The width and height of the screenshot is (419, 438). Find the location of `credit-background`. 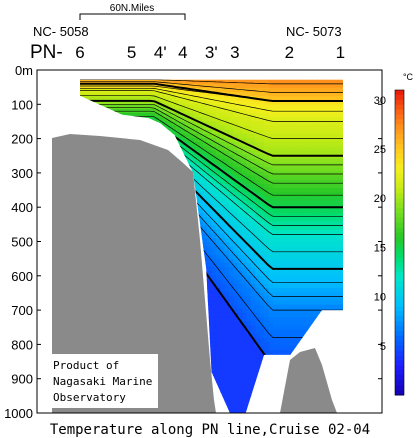

credit-background is located at coordinates (103, 381).